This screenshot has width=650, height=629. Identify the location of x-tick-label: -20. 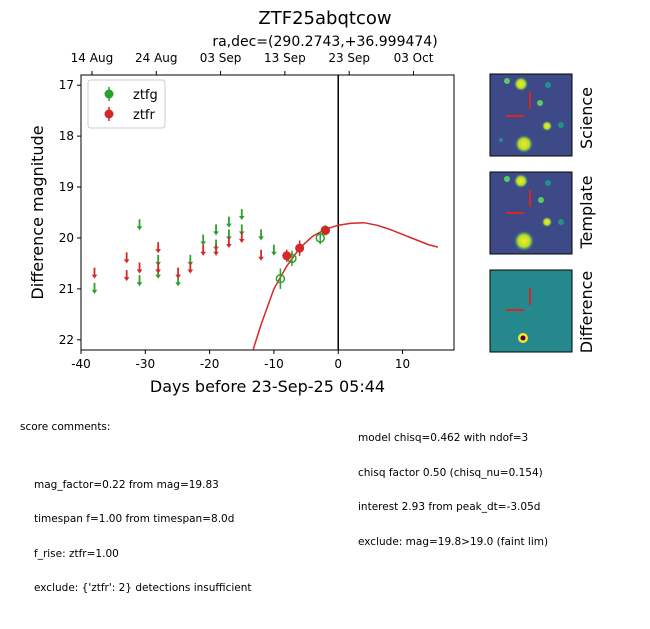
(210, 364).